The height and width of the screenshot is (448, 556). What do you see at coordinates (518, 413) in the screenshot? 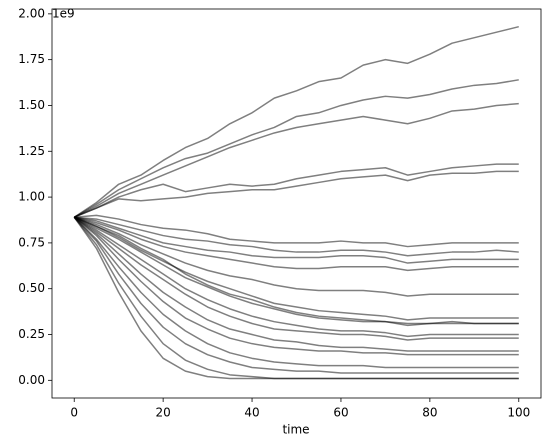
I see `x-tick-label: 100` at bounding box center [518, 413].